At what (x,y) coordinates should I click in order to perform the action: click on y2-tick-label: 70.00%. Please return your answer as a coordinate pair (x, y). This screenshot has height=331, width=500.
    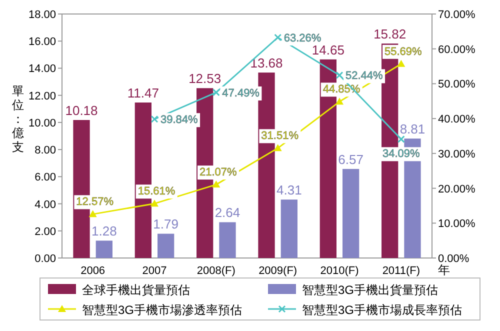
    Looking at the image, I should click on (457, 15).